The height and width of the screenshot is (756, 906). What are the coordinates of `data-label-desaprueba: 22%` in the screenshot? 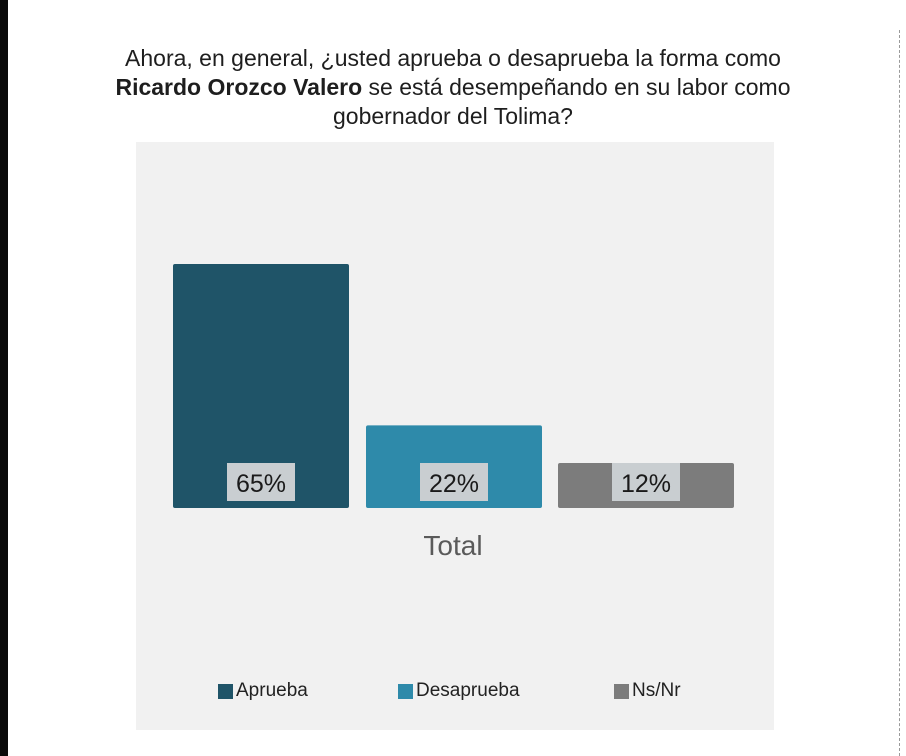 It's located at (454, 484).